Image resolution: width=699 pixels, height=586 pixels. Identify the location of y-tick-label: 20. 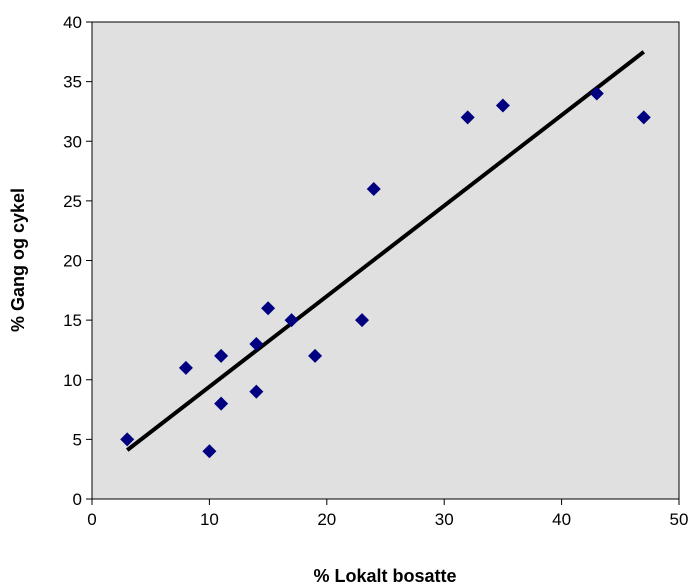
(72, 261).